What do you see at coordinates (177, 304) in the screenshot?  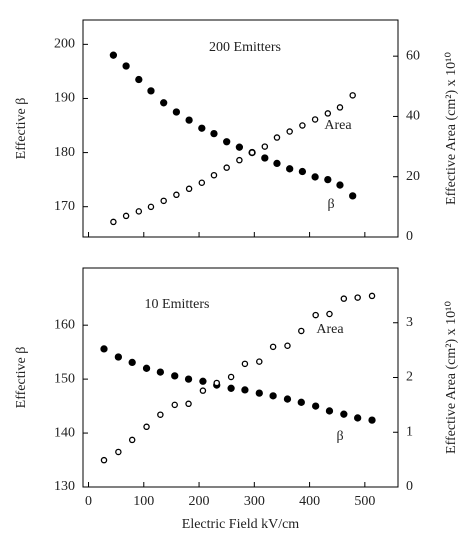 I see `annotation: 10 Emitters` at bounding box center [177, 304].